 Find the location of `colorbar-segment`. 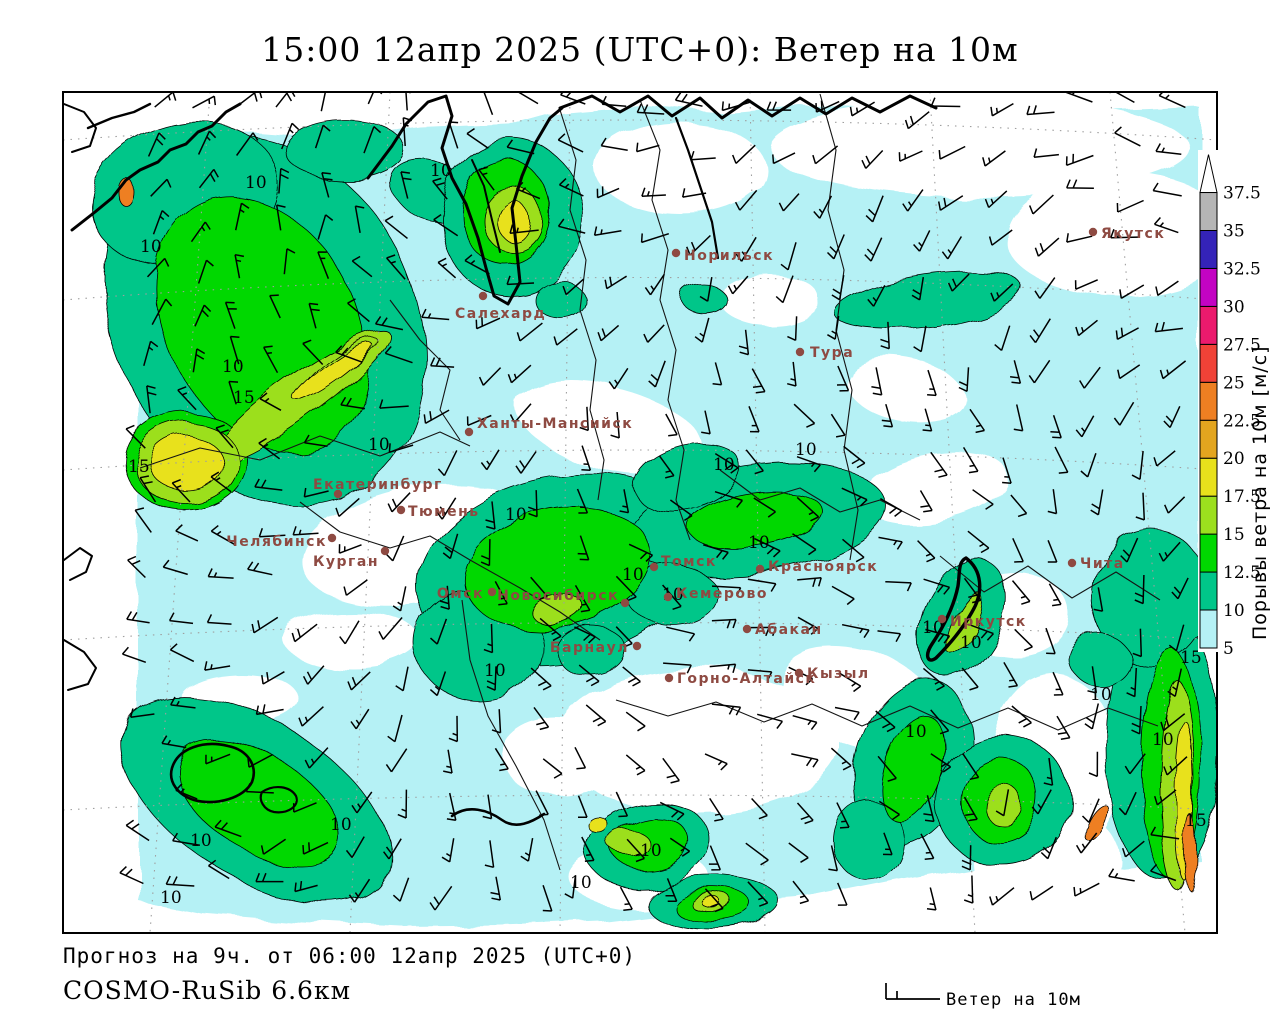

colorbar-segment is located at coordinates (1208, 591).